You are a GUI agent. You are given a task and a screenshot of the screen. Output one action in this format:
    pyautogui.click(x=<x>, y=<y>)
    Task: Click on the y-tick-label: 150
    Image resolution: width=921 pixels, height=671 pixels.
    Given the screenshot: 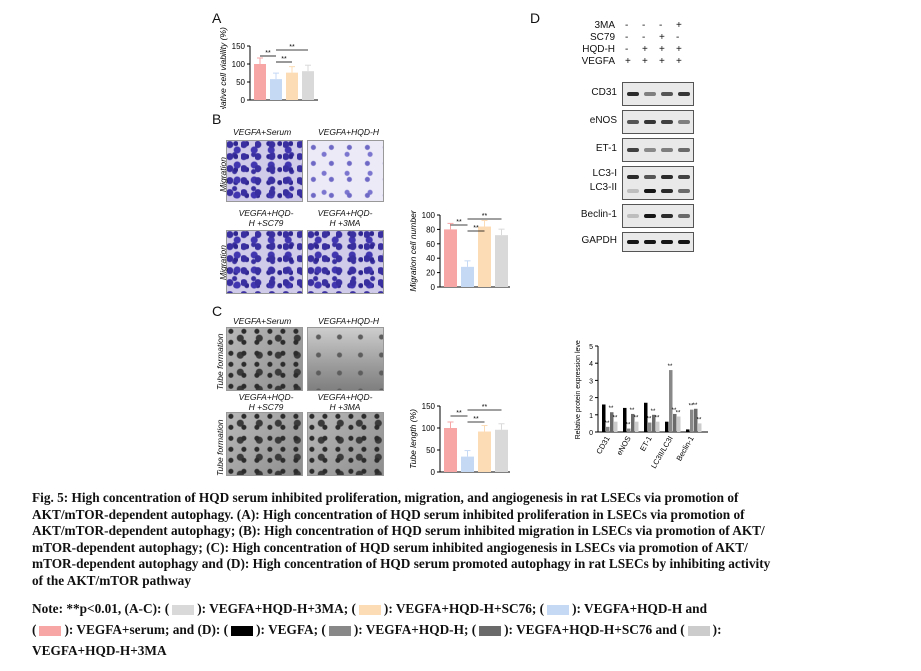 What is the action you would take?
    pyautogui.click(x=239, y=46)
    